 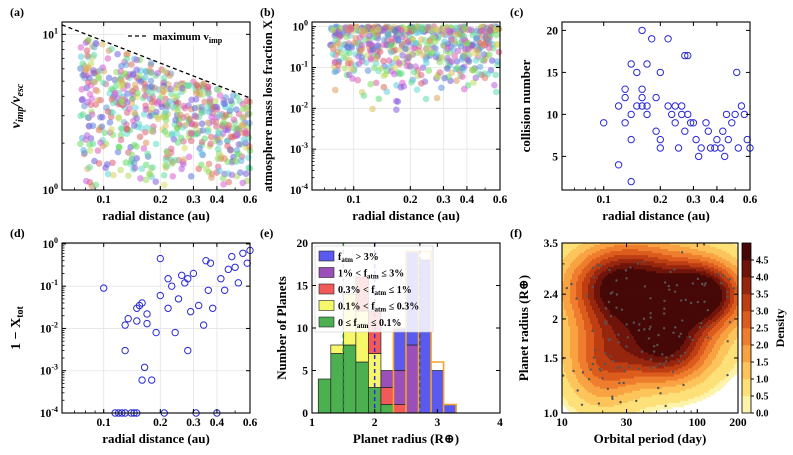 I want to click on legend-swatch, so click(x=326, y=305).